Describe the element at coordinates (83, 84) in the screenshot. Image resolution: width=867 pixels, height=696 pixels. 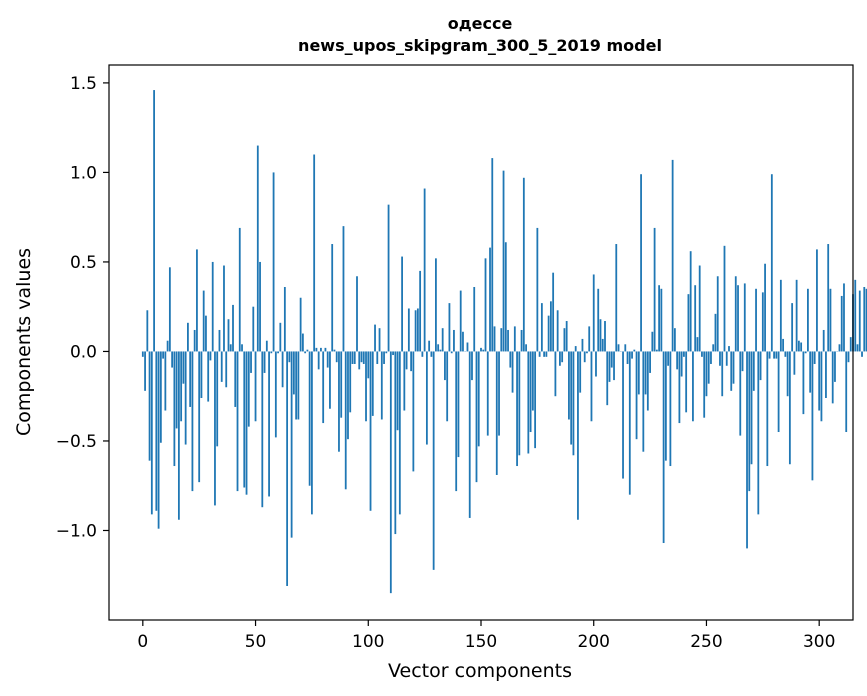
I see `y-tick-label: 1.5` at that location.